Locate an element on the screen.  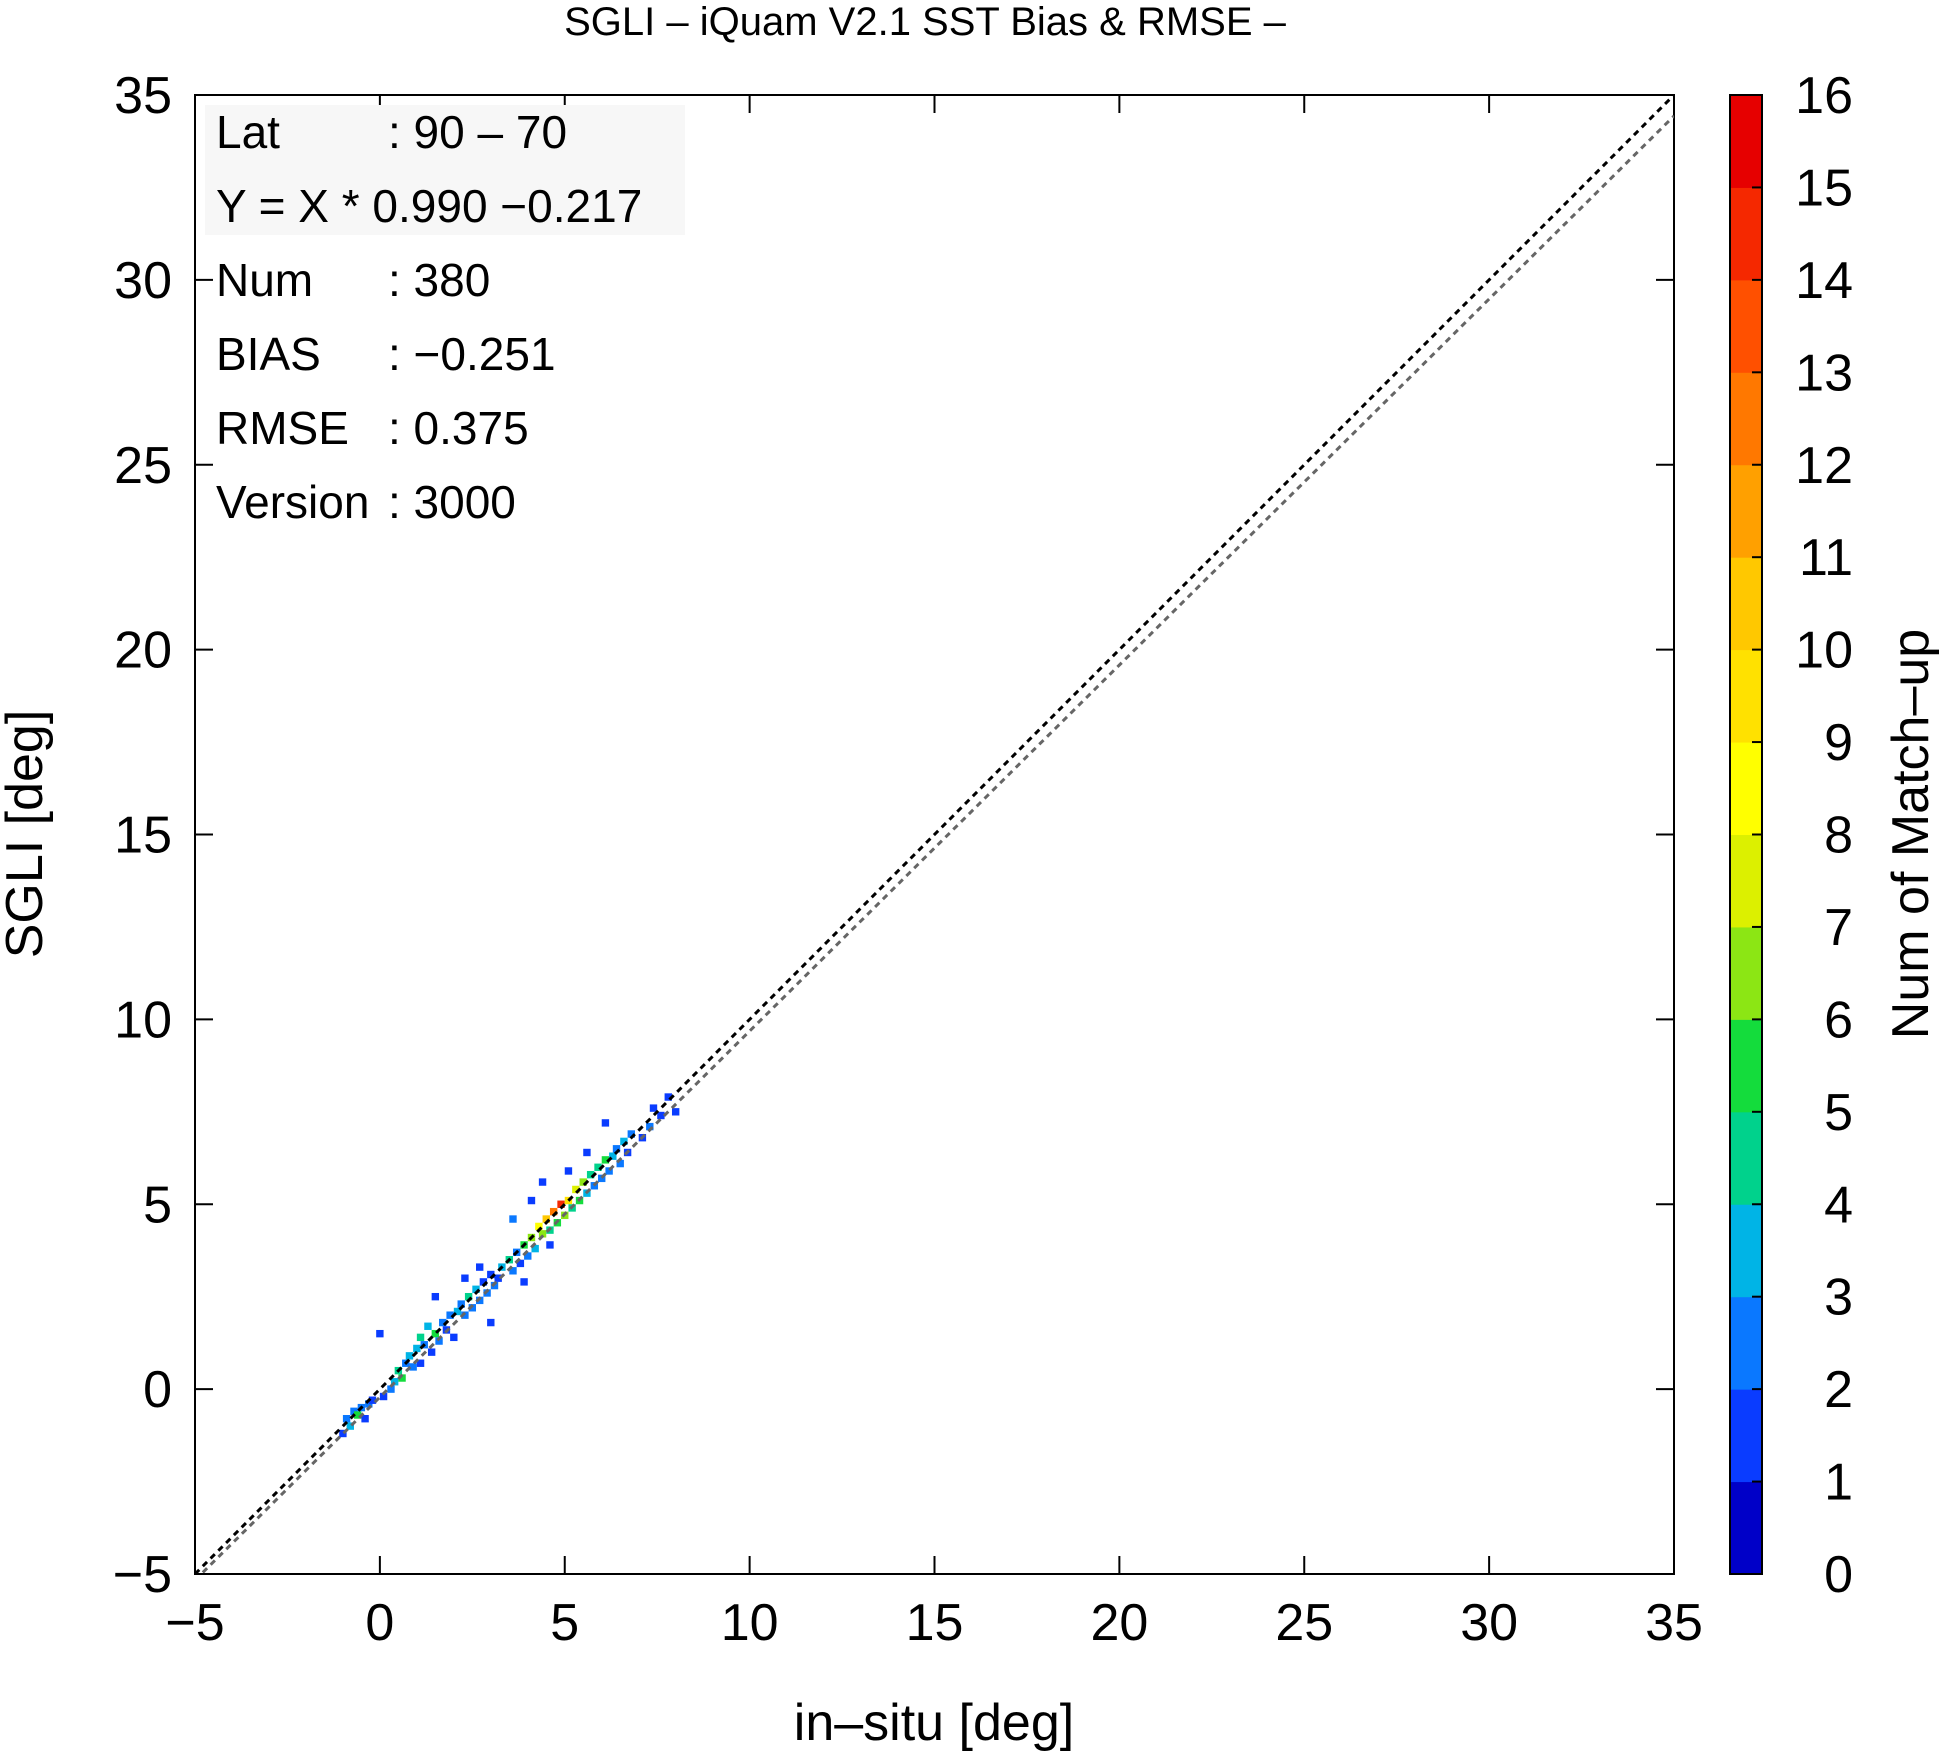
y-tick-label: 10 is located at coordinates (143, 1020).